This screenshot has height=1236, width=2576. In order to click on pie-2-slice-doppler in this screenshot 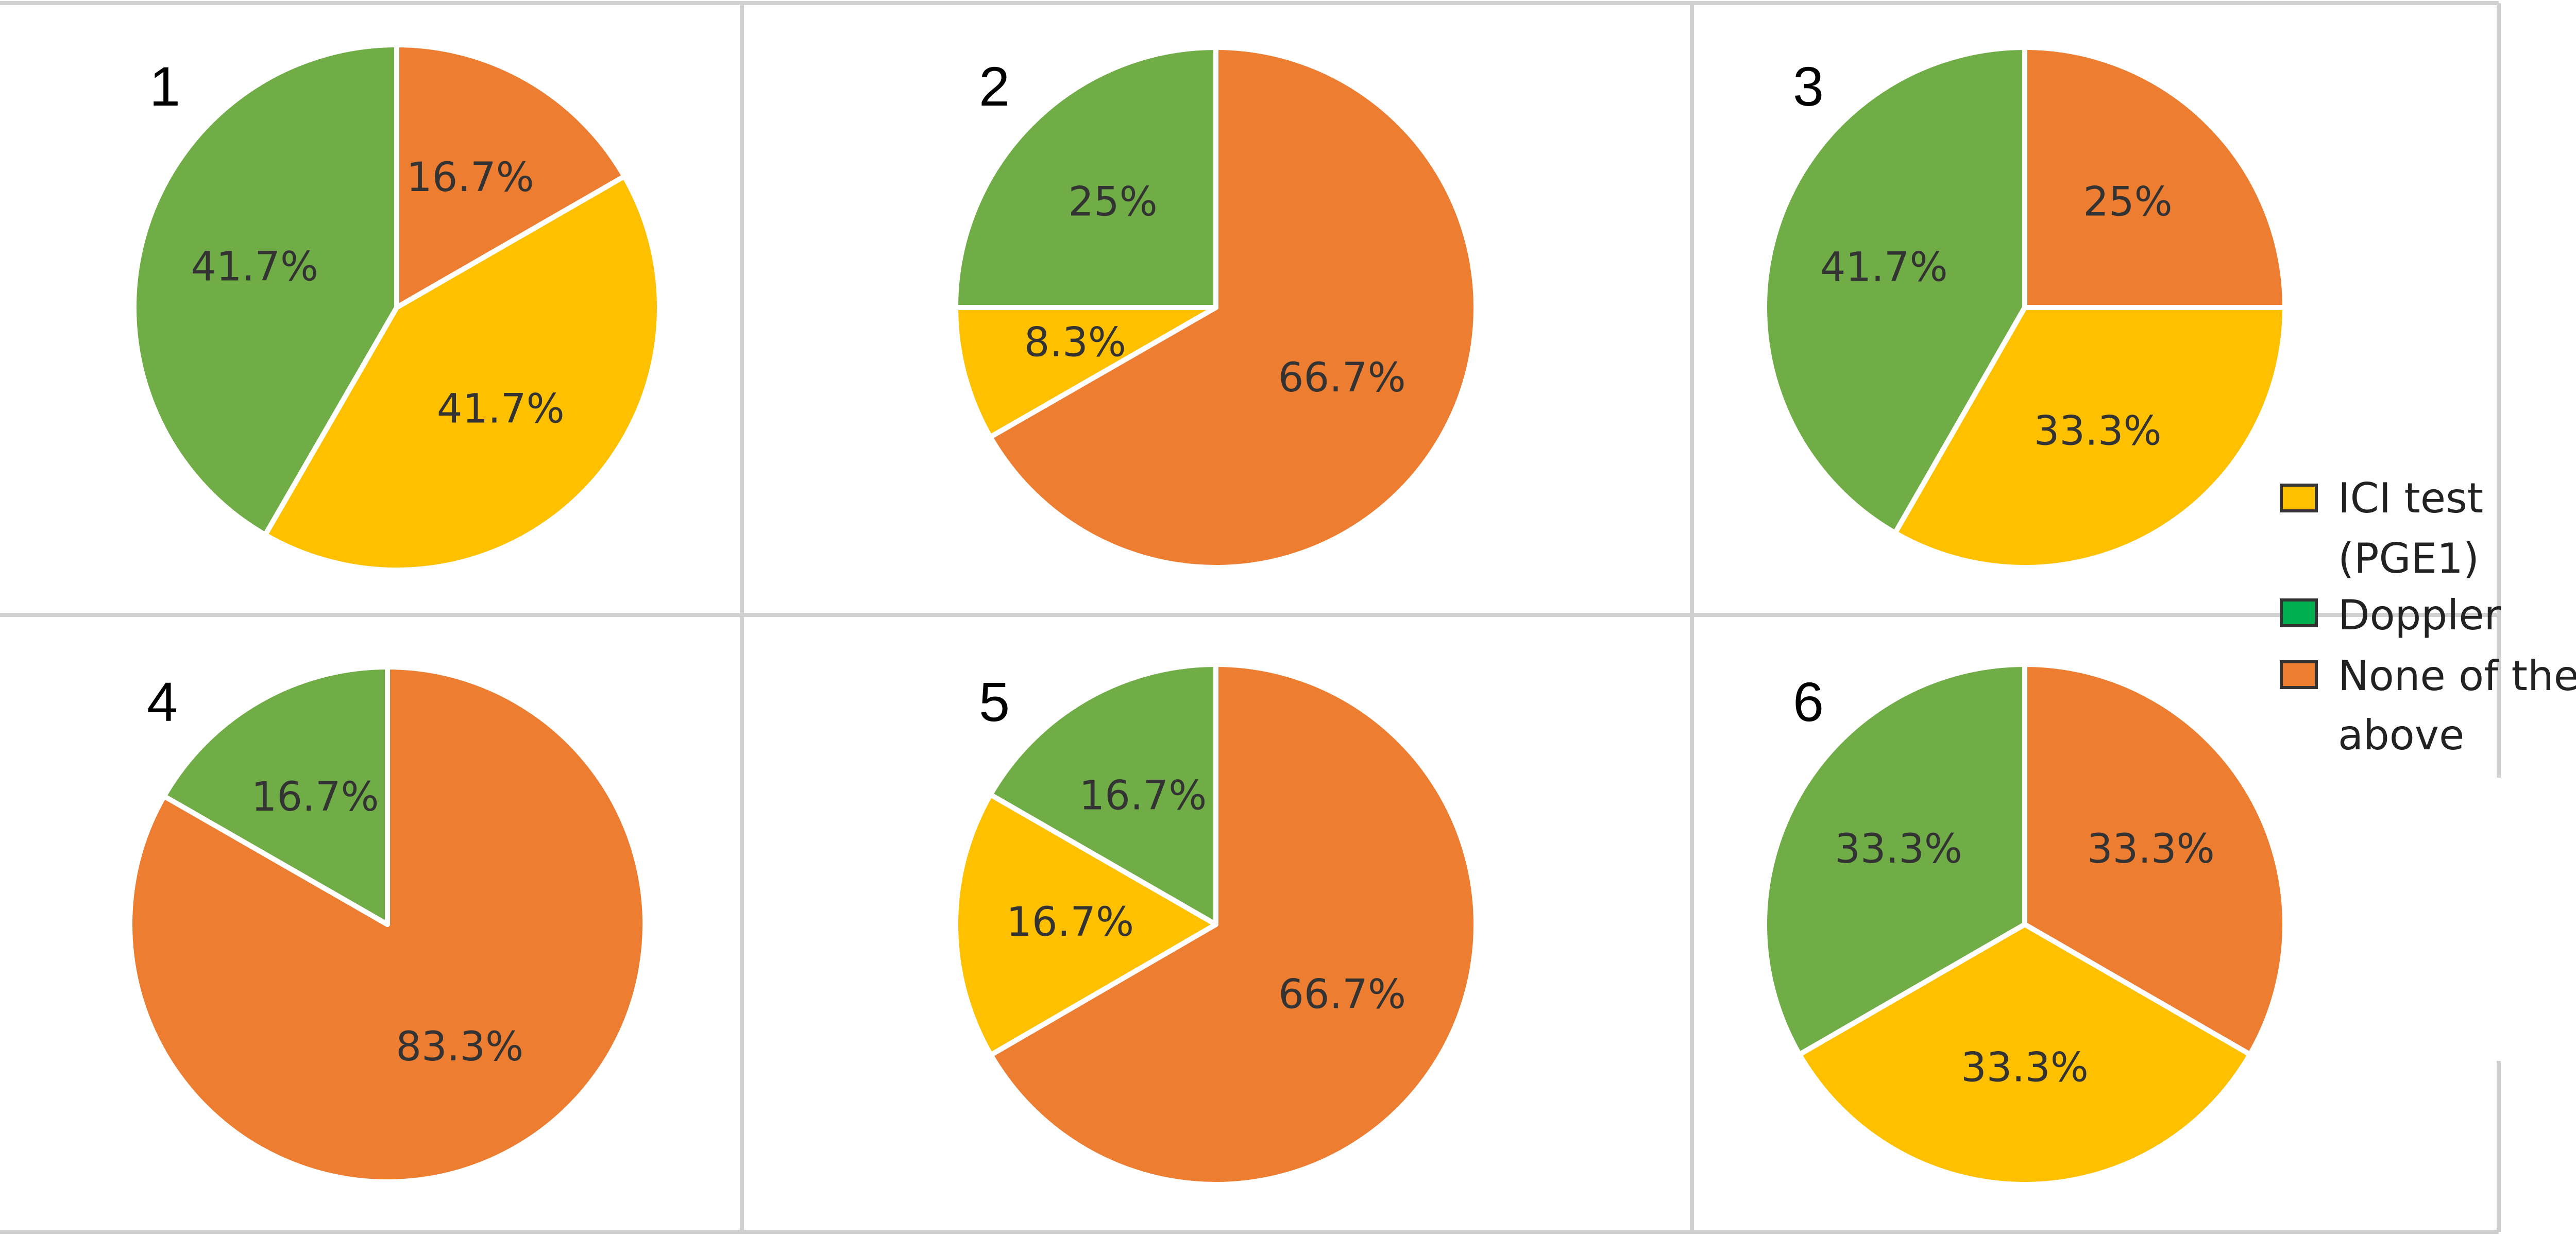, I will do `click(1085, 177)`.